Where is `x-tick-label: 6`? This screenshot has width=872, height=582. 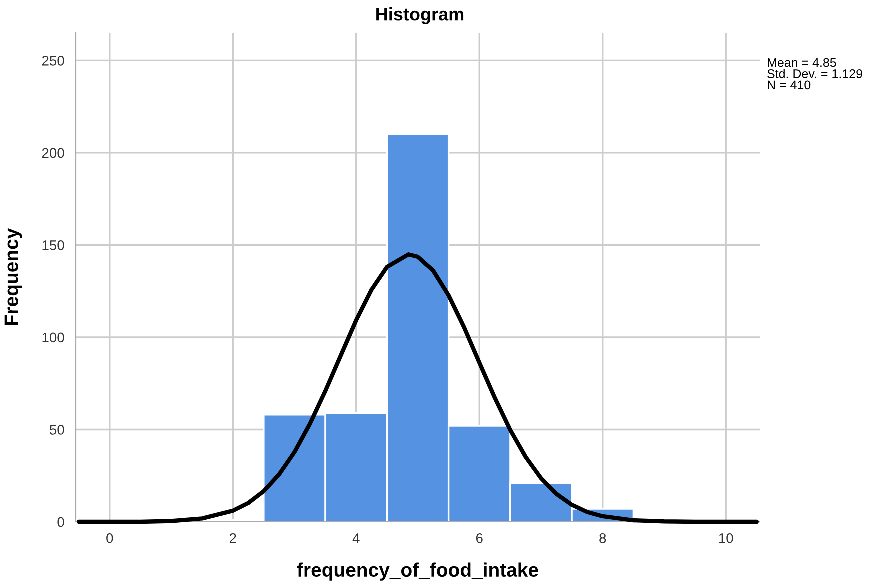 x-tick-label: 6 is located at coordinates (479, 538).